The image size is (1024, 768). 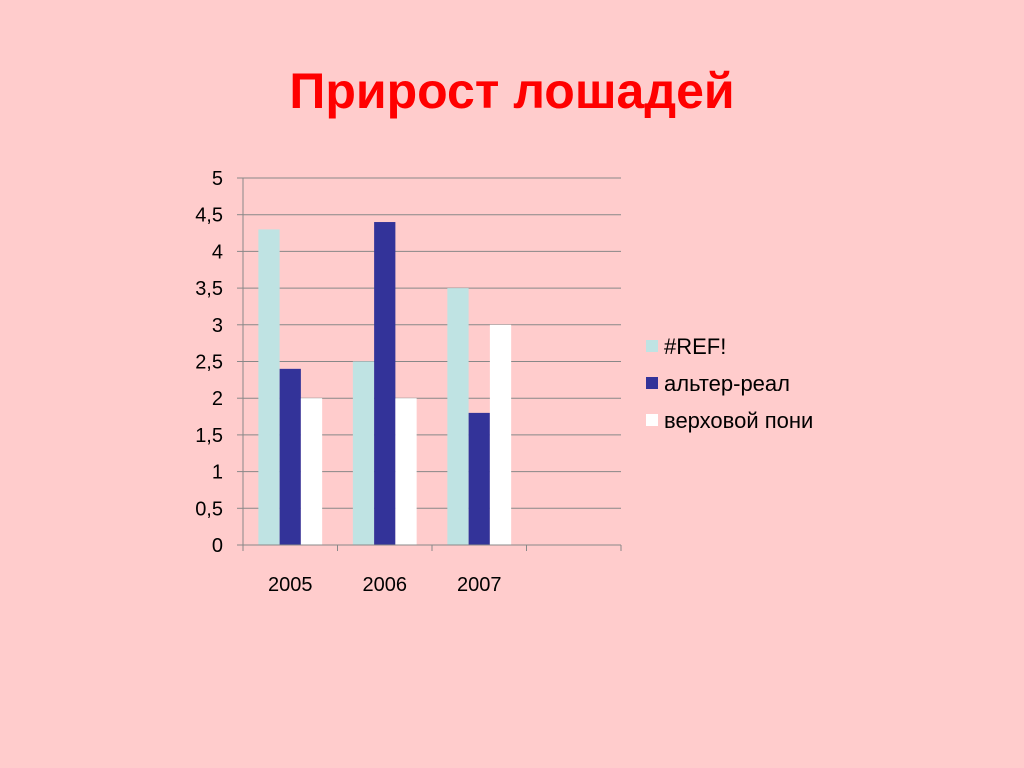 I want to click on x-tick-label: 2006, so click(x=385, y=585).